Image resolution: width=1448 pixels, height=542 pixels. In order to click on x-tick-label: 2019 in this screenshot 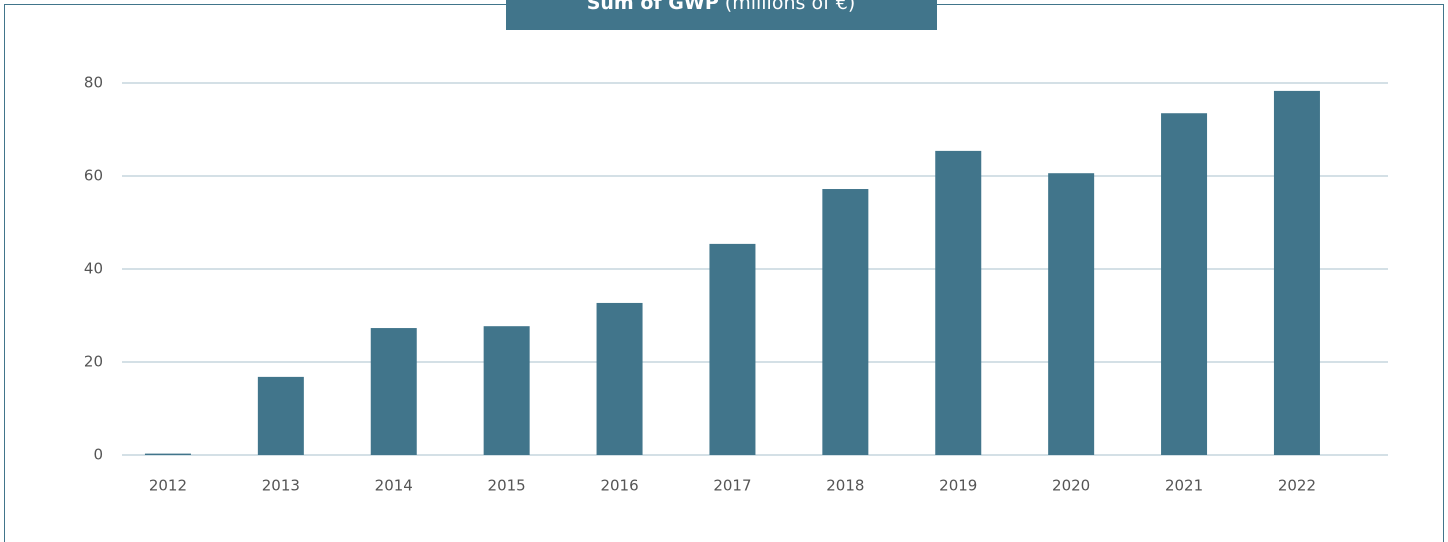, I will do `click(958, 486)`.